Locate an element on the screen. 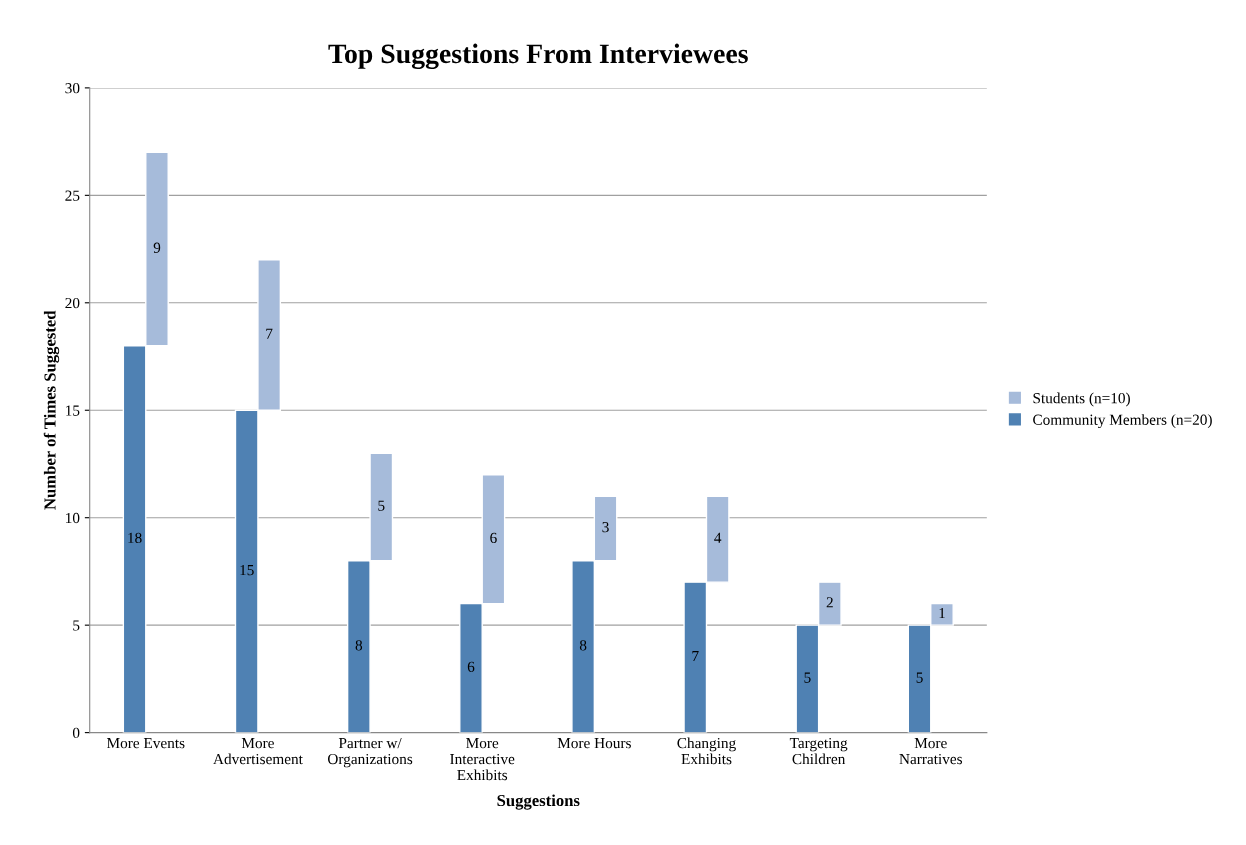 The width and height of the screenshot is (1246, 845). y-tick-label: 20 is located at coordinates (72, 303).